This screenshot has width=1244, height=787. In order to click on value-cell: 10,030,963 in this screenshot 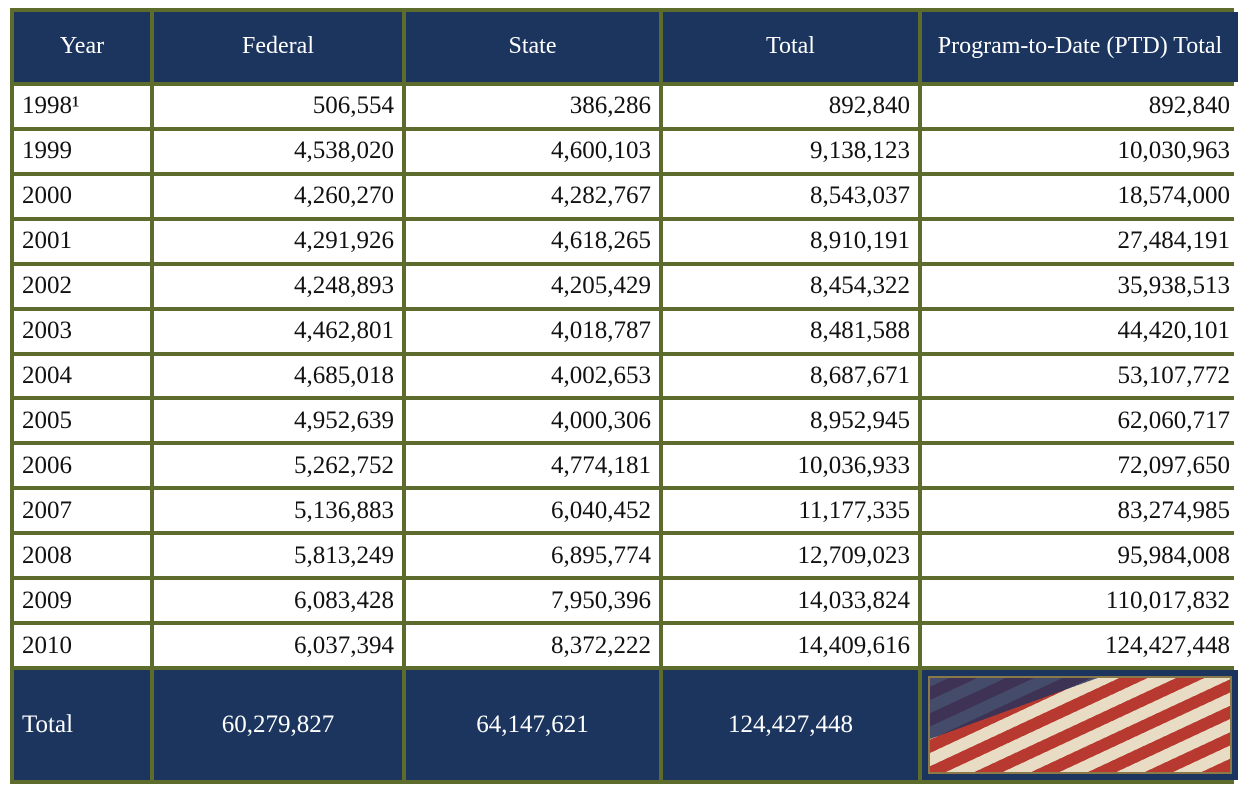, I will do `click(1080, 151)`.